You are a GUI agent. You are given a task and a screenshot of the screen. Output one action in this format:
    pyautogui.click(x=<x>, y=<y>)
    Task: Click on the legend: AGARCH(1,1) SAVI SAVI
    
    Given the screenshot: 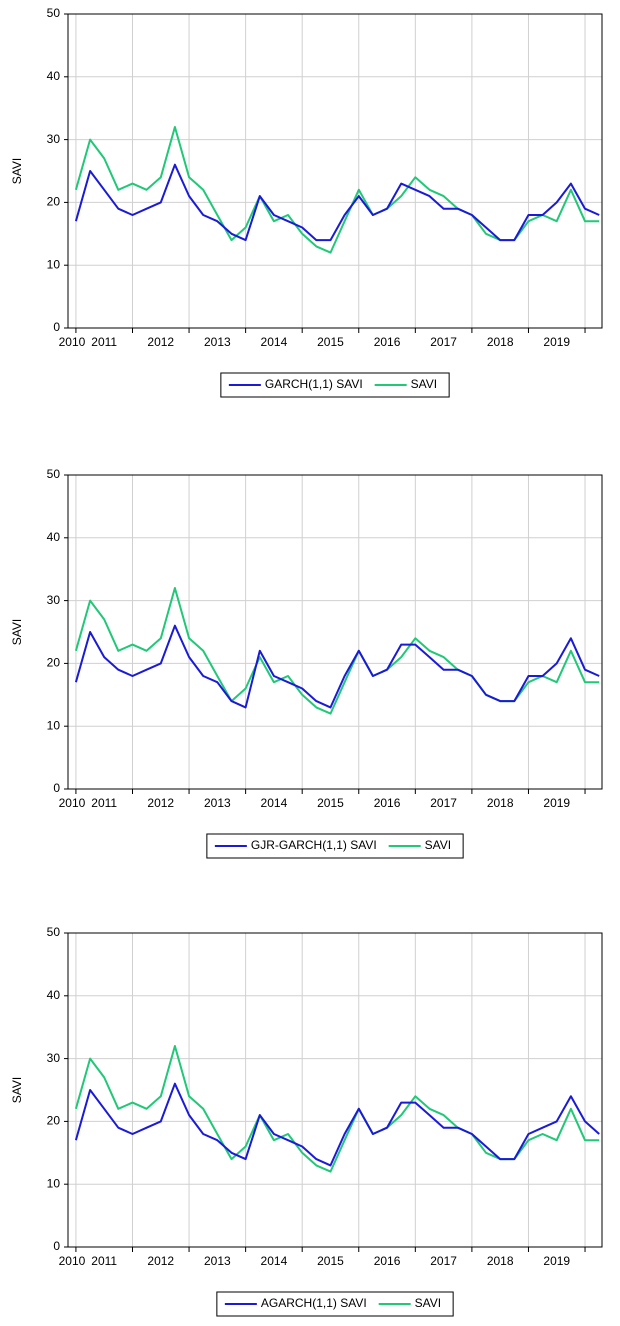 What is the action you would take?
    pyautogui.click(x=335, y=1304)
    